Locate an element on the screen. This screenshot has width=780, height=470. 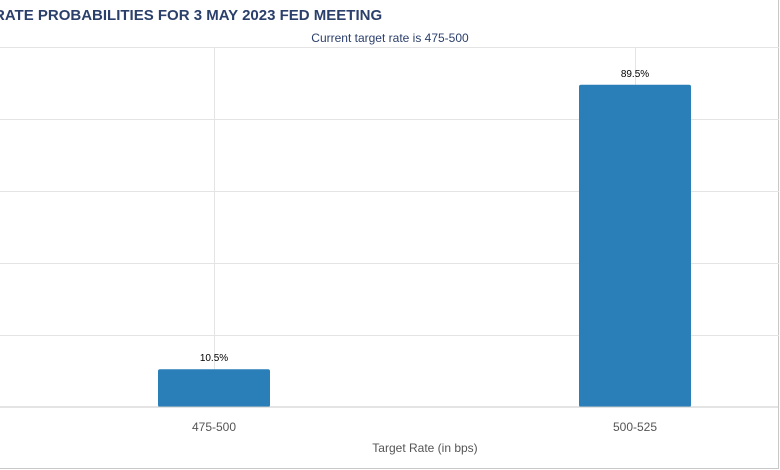
data-label-475-500: 10.5% is located at coordinates (214, 358).